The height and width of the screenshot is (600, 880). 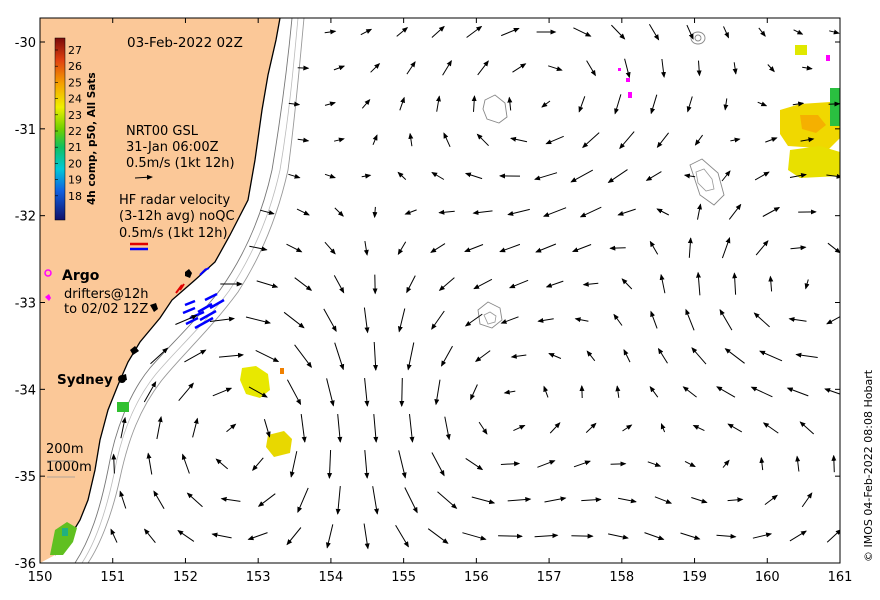 I want to click on x-tick-label: 160, so click(x=767, y=577).